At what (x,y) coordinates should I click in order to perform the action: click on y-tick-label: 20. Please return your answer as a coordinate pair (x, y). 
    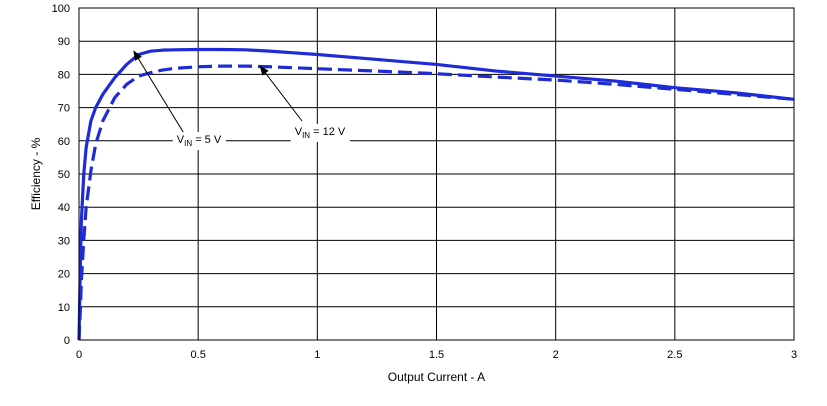
    Looking at the image, I should click on (64, 275).